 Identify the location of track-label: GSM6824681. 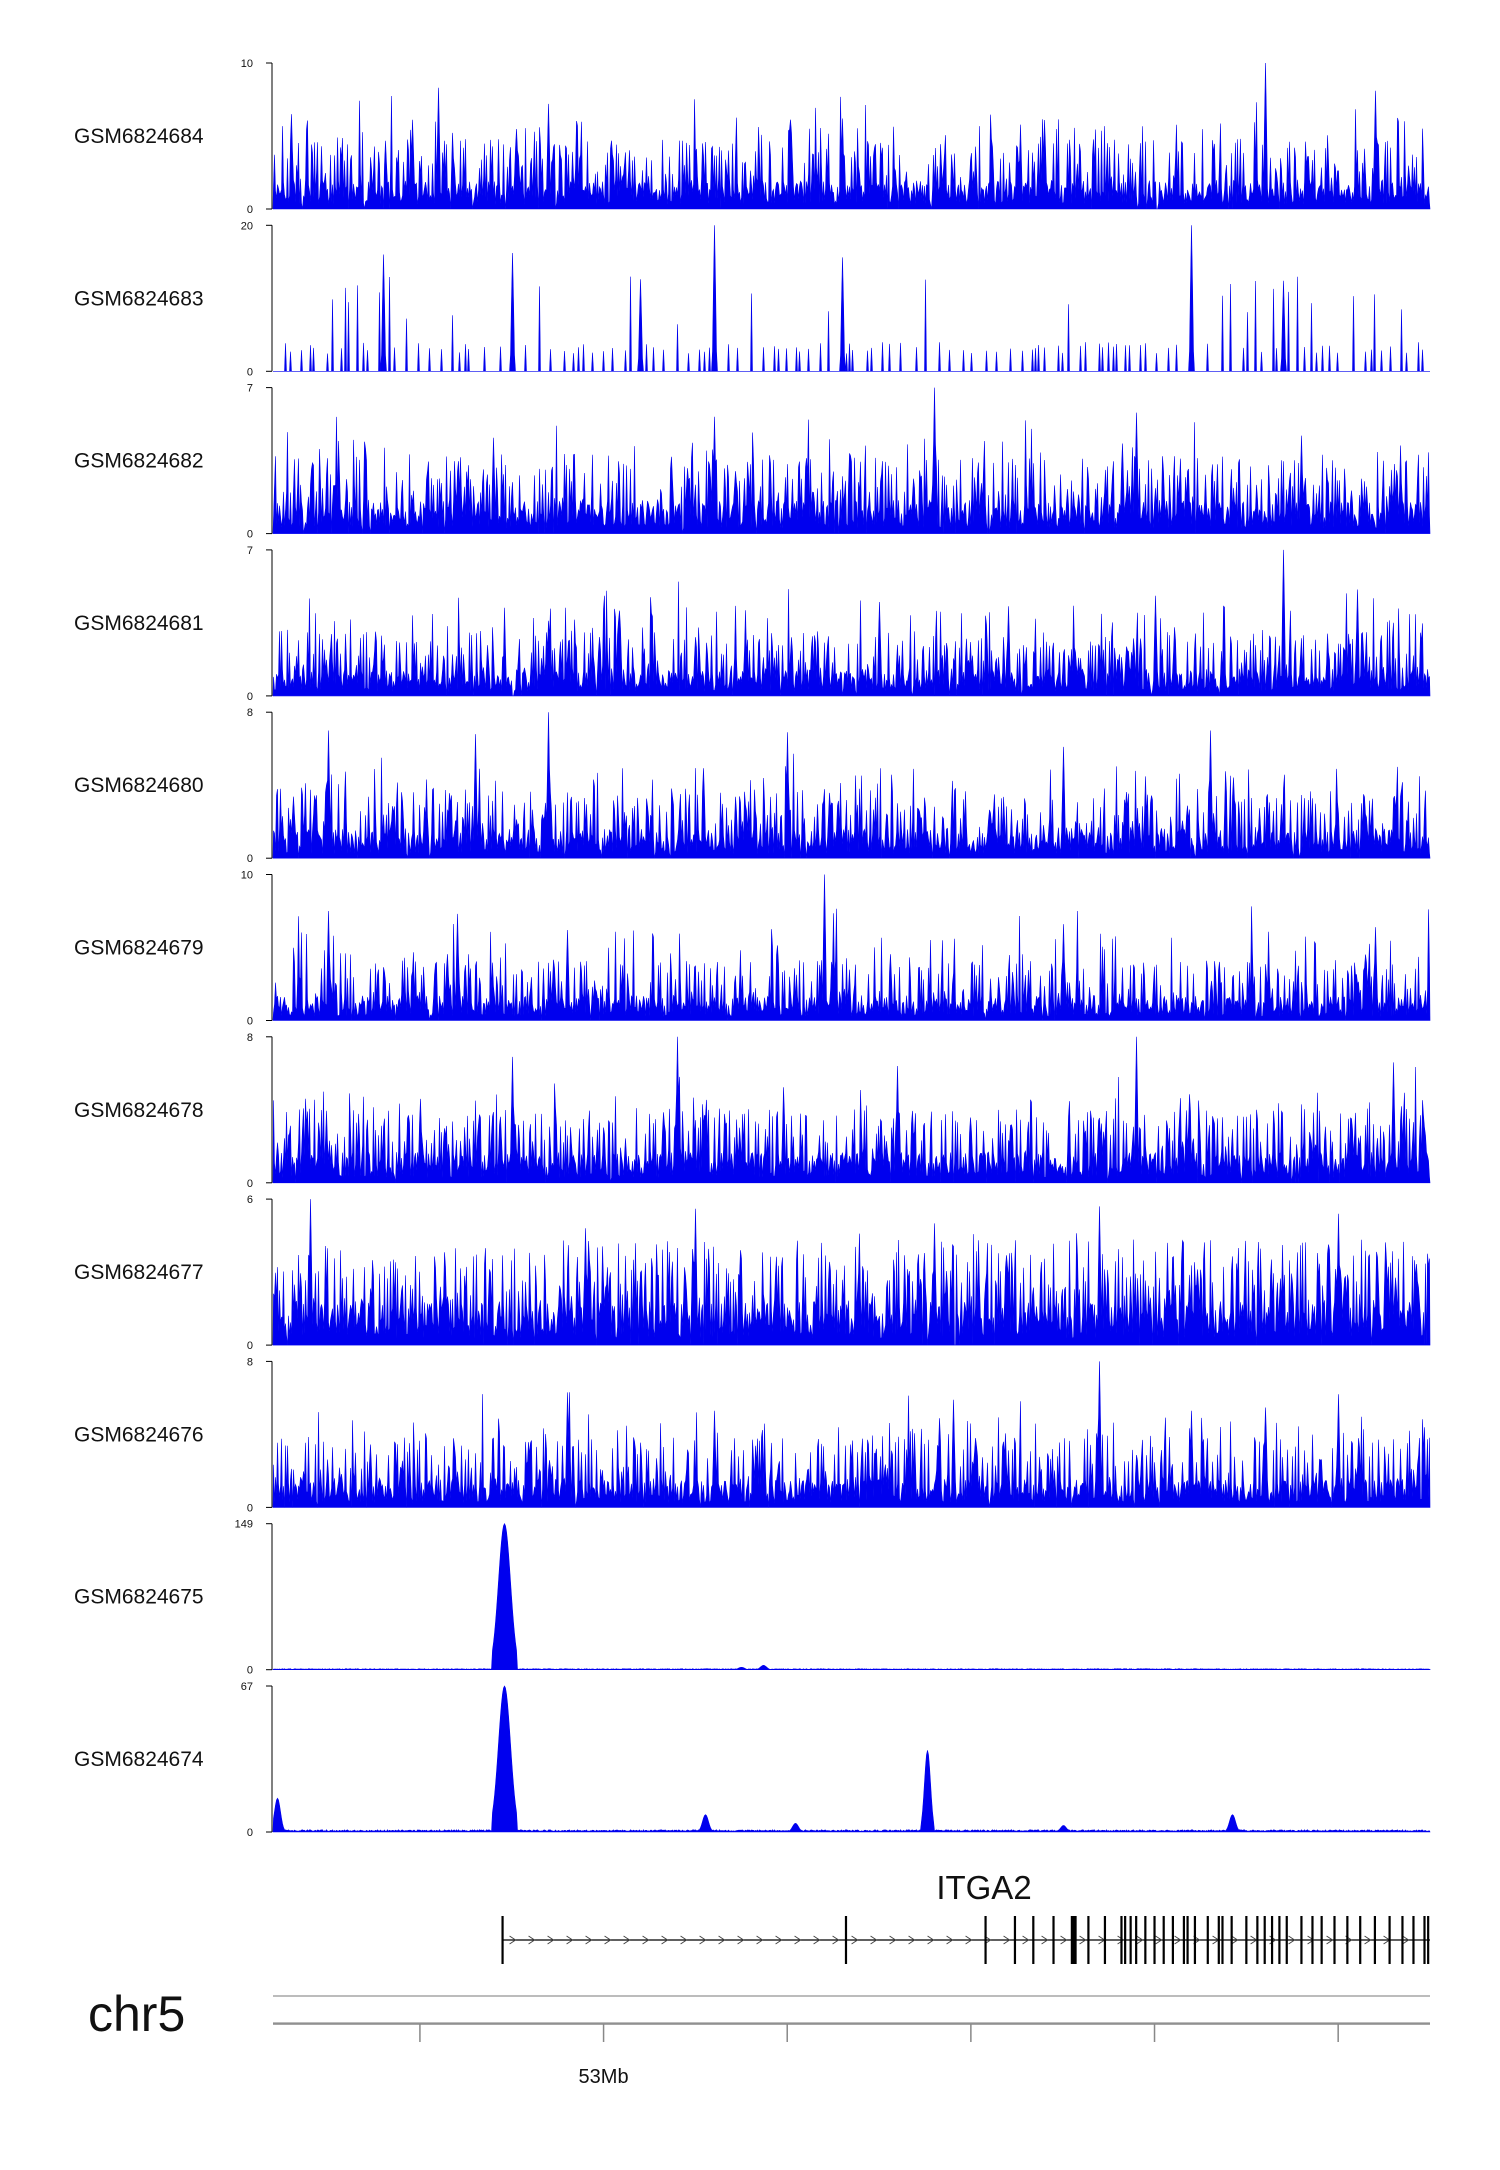
(139, 623).